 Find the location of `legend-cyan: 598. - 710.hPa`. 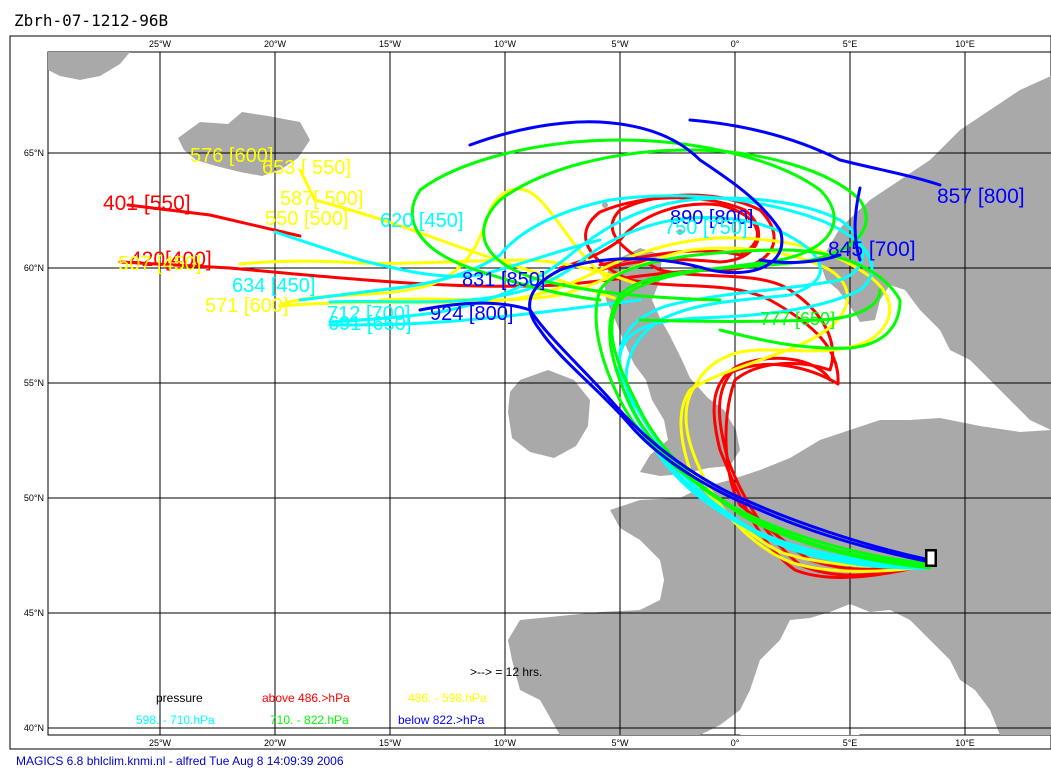

legend-cyan: 598. - 710.hPa is located at coordinates (175, 720).